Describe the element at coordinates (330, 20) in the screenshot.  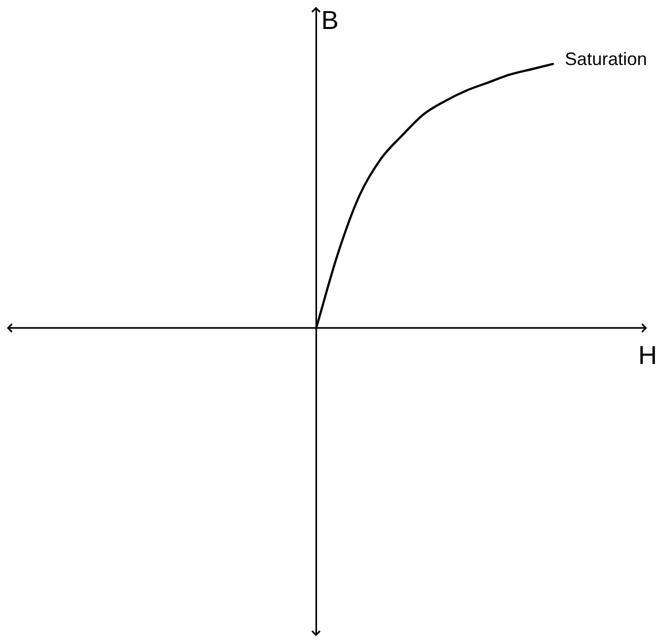
I see `y-axis-title: B` at that location.